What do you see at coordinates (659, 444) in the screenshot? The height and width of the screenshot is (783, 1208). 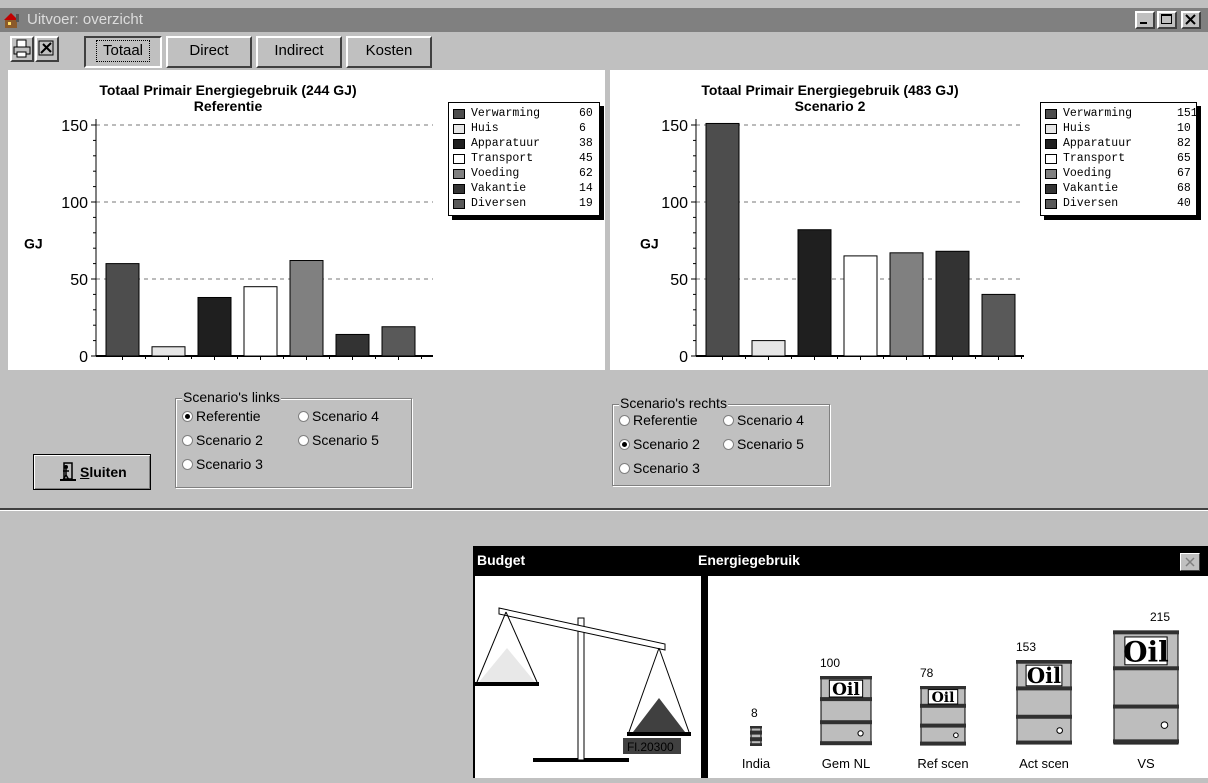 I see `radio-right-scenario-2: Scenario 2` at bounding box center [659, 444].